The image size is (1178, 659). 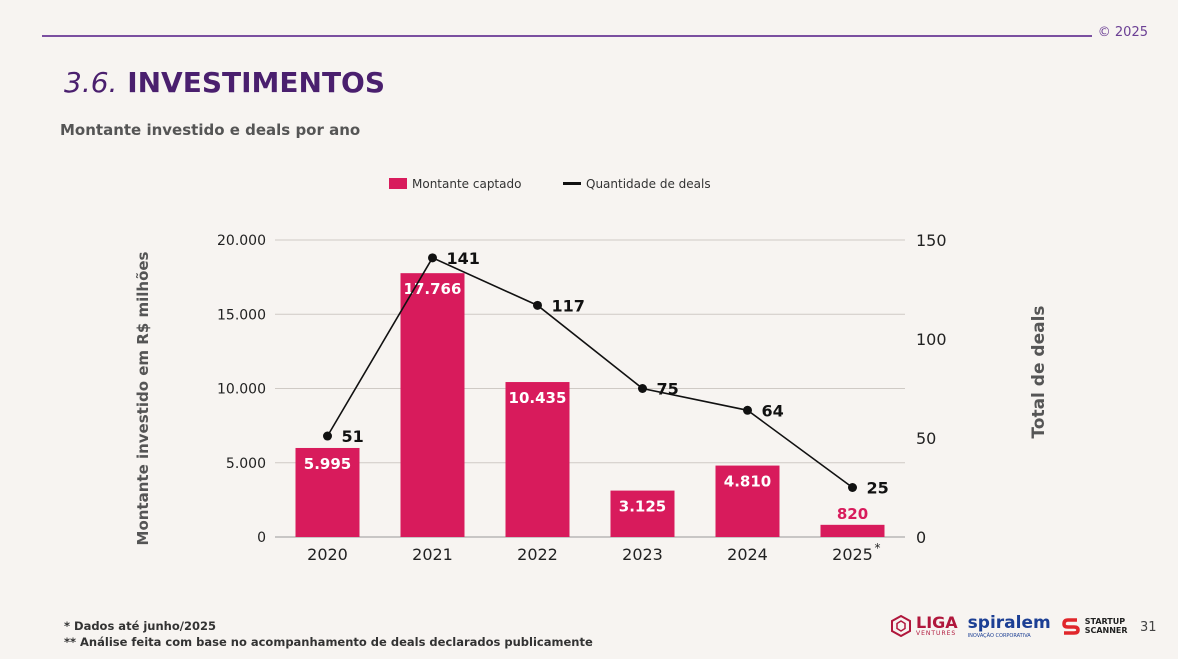 What do you see at coordinates (246, 464) in the screenshot?
I see `y-tick-label: 5.000` at bounding box center [246, 464].